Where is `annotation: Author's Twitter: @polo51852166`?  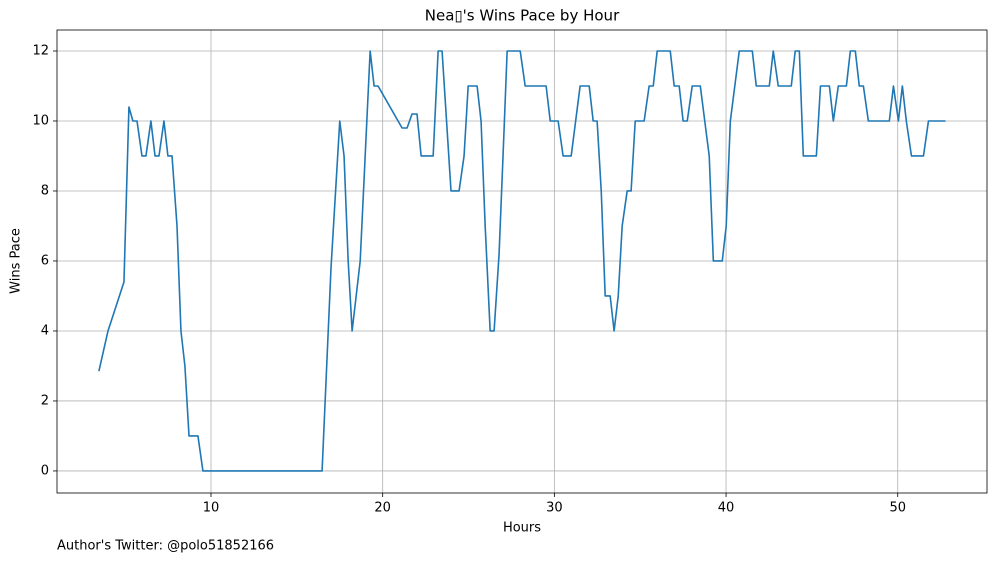
annotation: Author's Twitter: @polo51852166 is located at coordinates (165, 546).